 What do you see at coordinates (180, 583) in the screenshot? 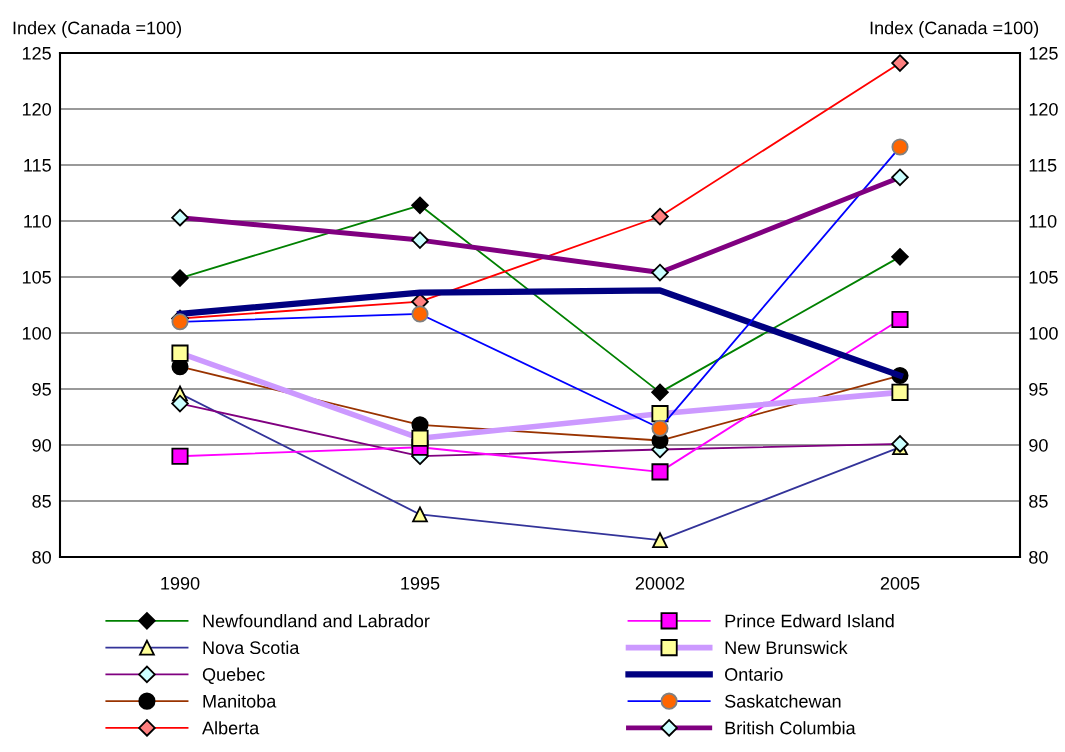
I see `x-tick-label: 1990` at bounding box center [180, 583].